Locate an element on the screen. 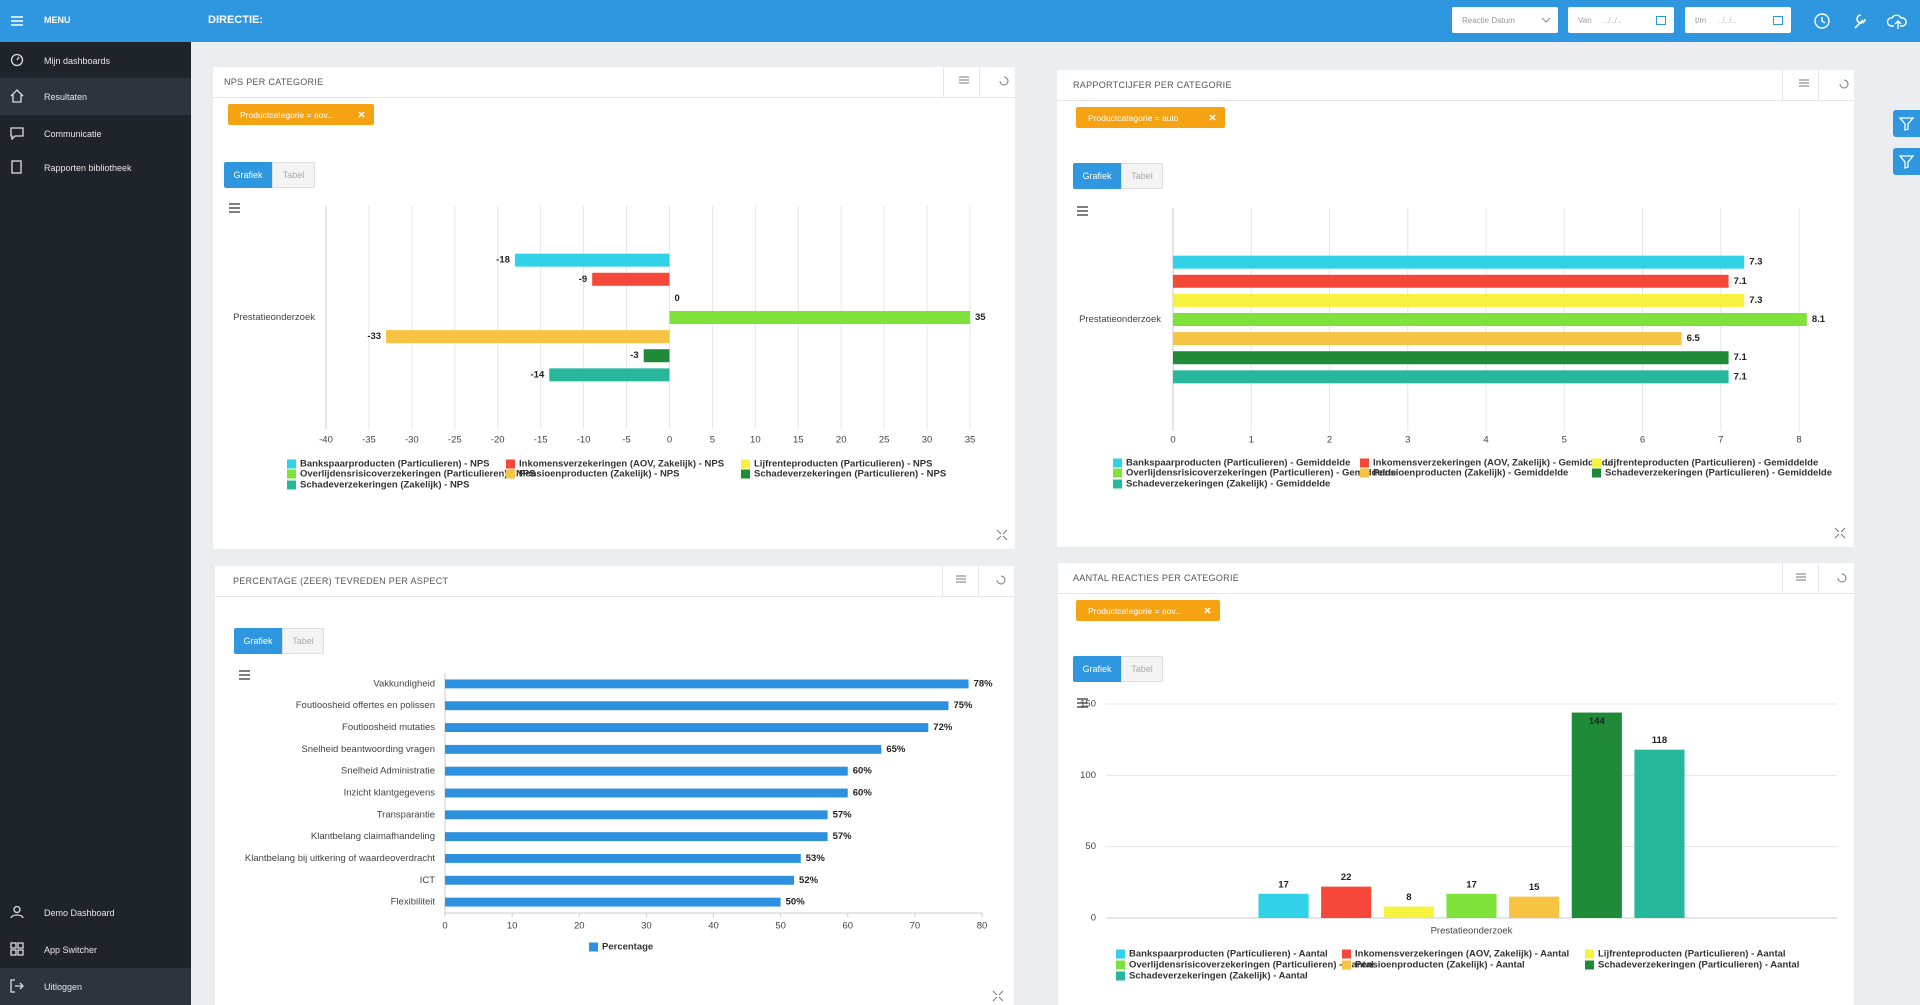 This screenshot has height=1005, width=1920. date-field-select: Reactie Datum is located at coordinates (1505, 20).